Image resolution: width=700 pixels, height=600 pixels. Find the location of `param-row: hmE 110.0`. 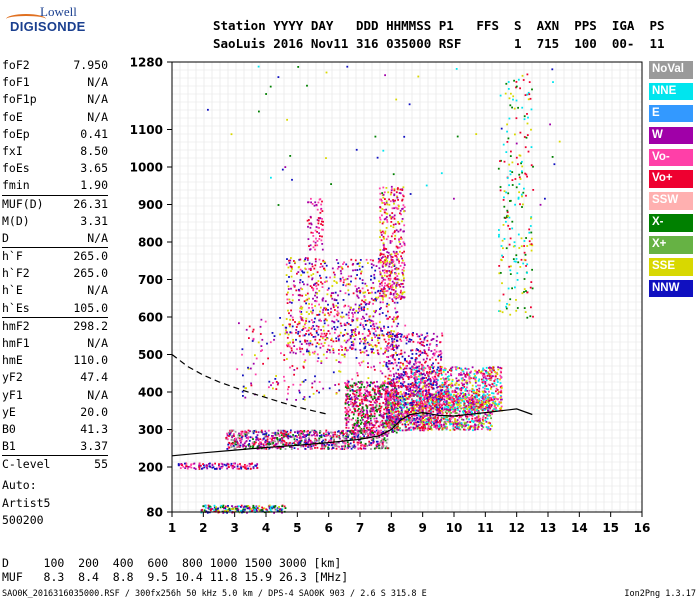

param-row: hmE 110.0 is located at coordinates (55, 360).